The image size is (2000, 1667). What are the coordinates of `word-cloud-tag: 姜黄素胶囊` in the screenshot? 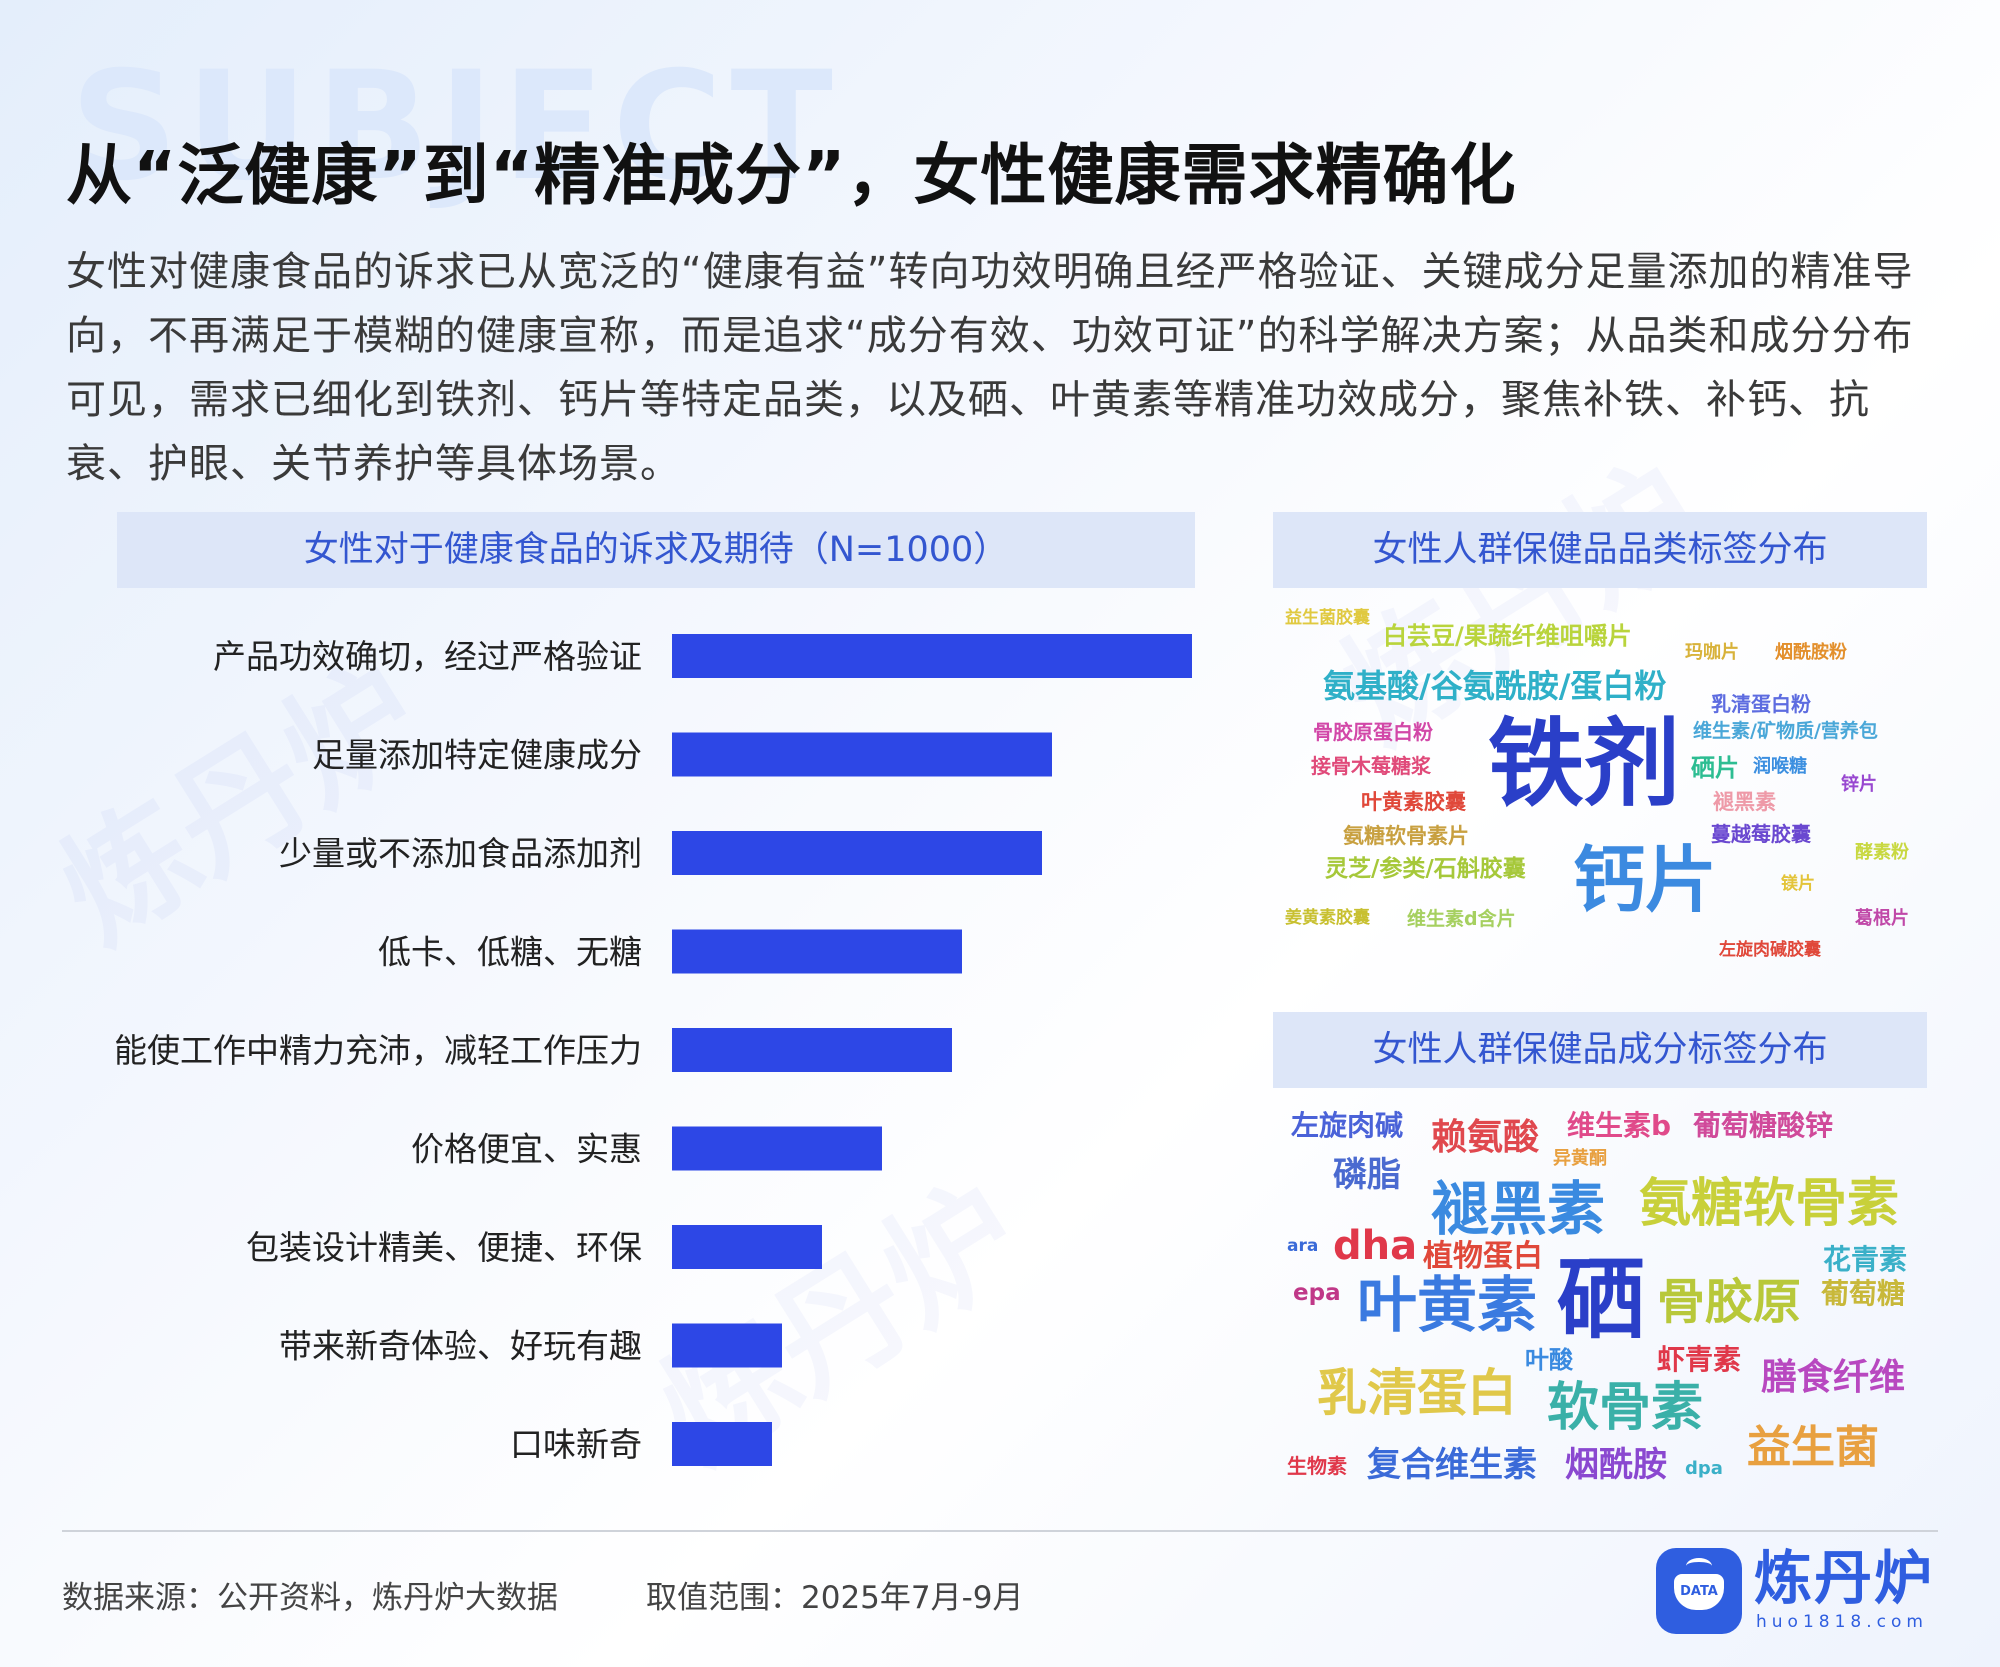 It's located at (1327, 918).